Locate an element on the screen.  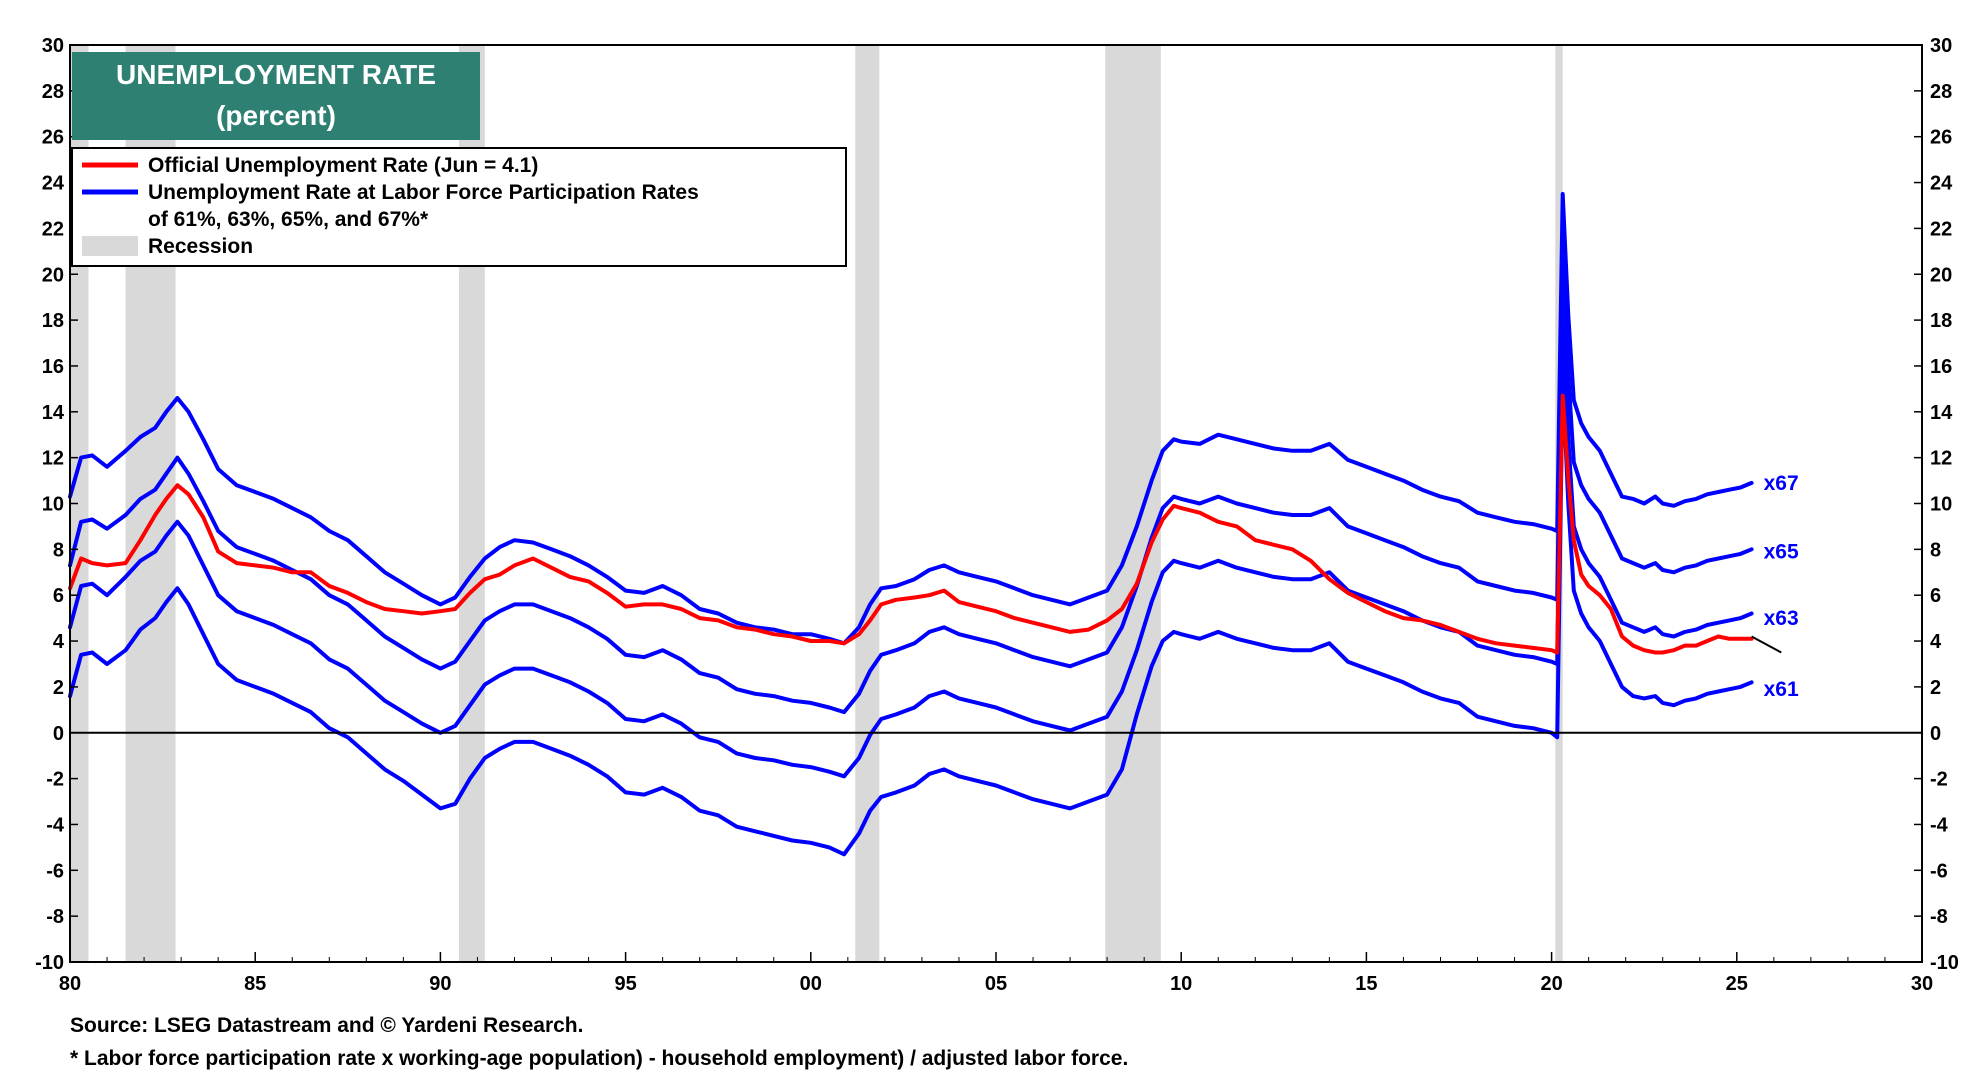
y-tick-label-right: -10 is located at coordinates (1944, 963).